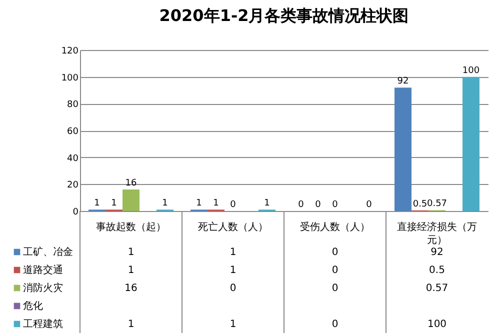 The image size is (500, 335). What do you see at coordinates (437, 288) in the screenshot?
I see `data-label: 0.57` at bounding box center [437, 288].